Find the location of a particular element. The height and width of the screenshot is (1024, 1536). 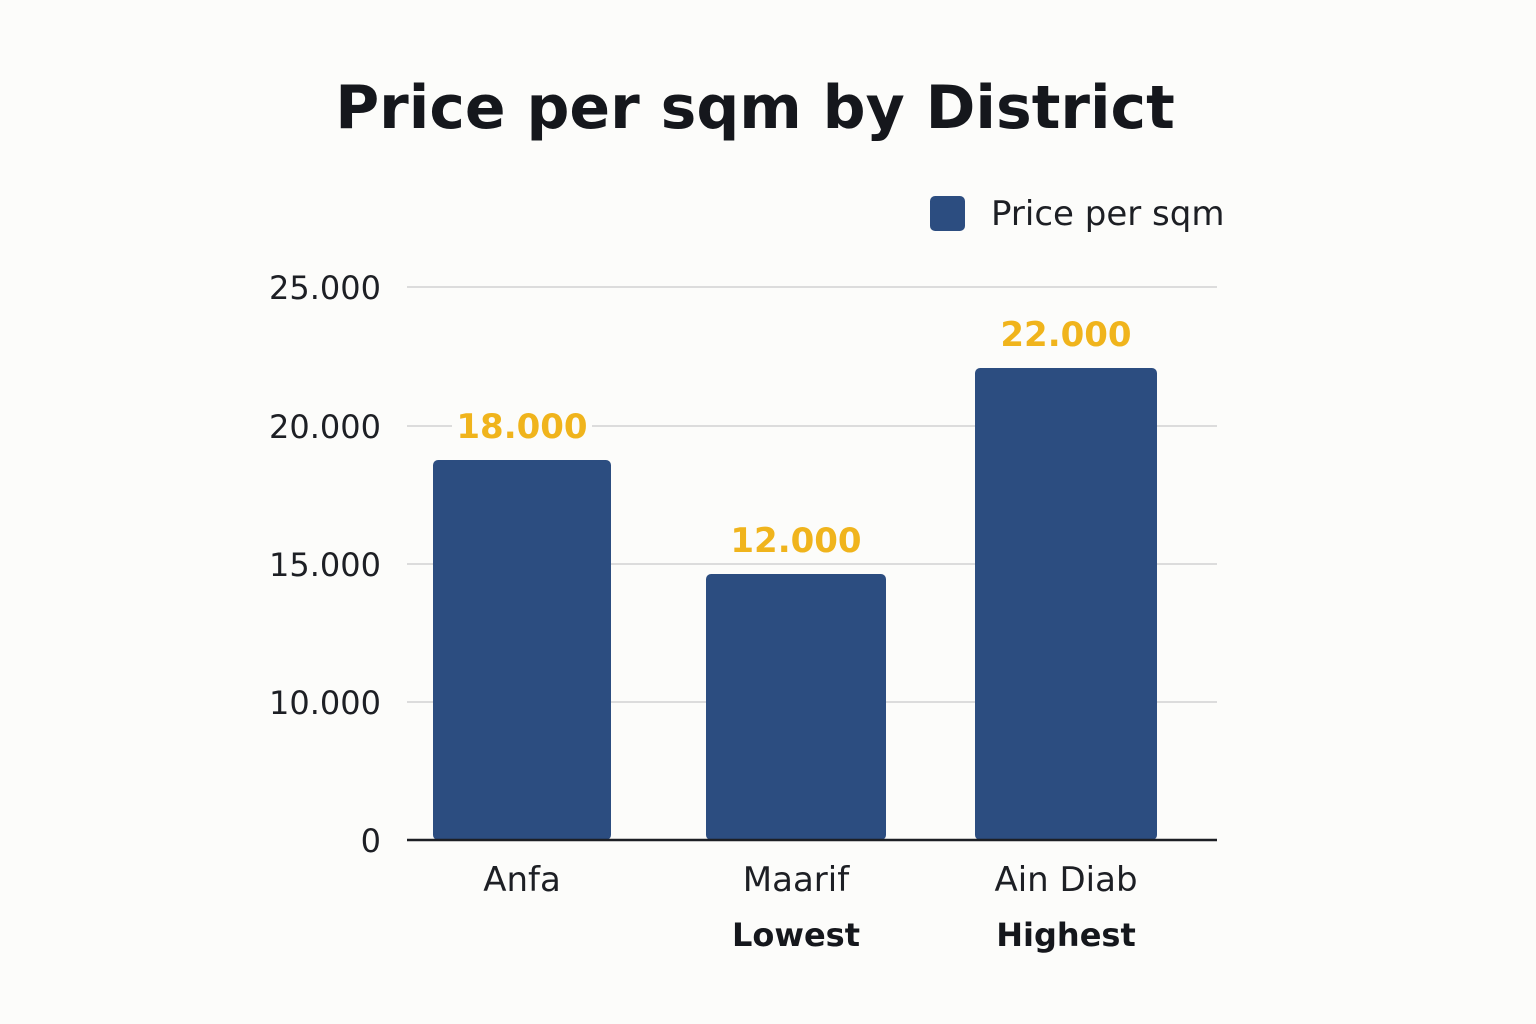

chart-title: Price per sqm by District is located at coordinates (755, 108).